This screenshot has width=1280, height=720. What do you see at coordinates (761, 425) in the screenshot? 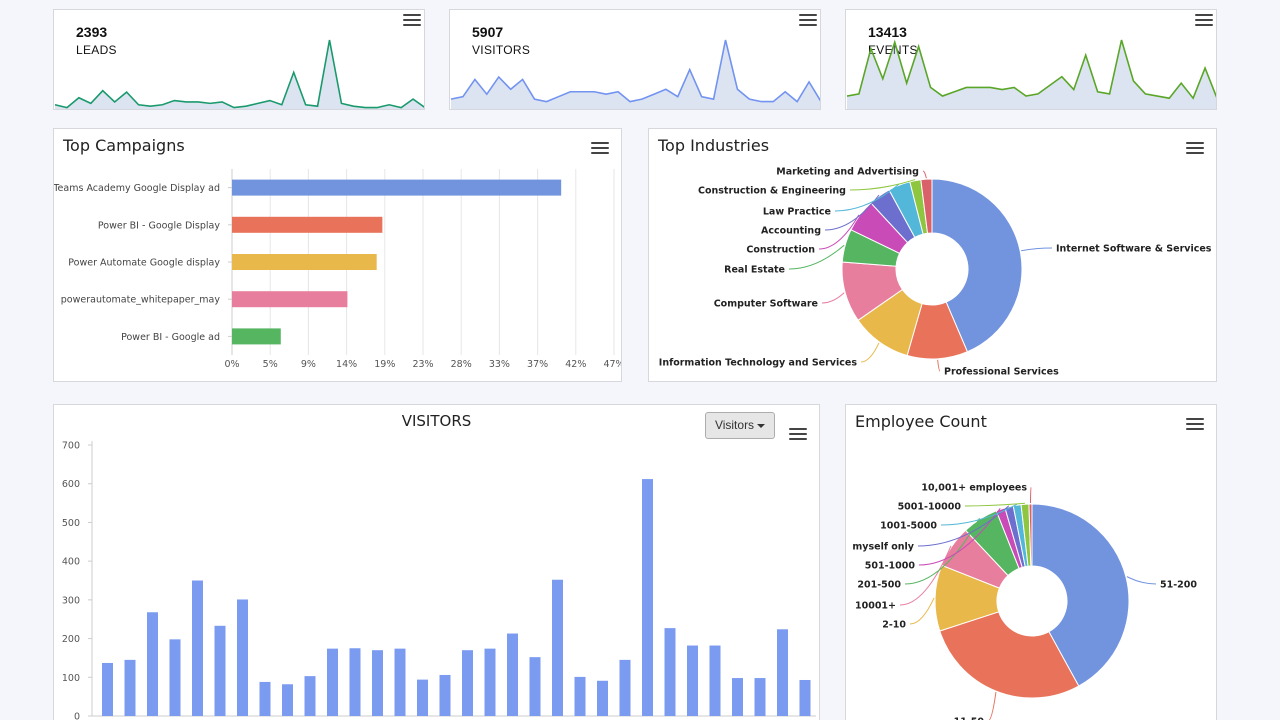
I see `caret-down-icon` at bounding box center [761, 425].